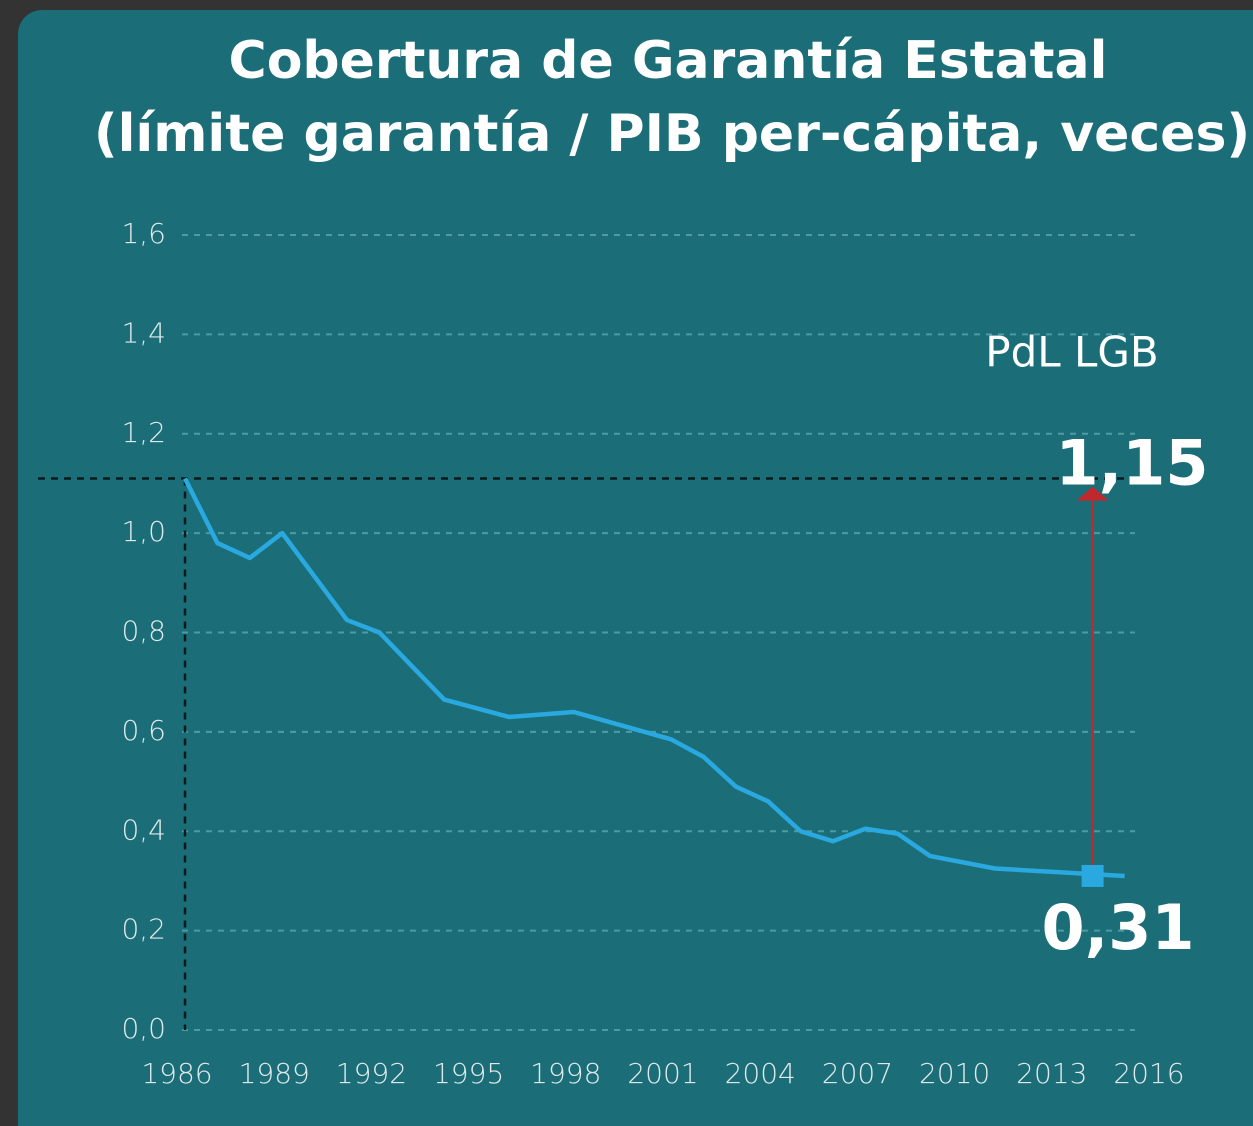 This screenshot has height=1126, width=1253. I want to click on y-tick-label: 0,4, so click(143, 829).